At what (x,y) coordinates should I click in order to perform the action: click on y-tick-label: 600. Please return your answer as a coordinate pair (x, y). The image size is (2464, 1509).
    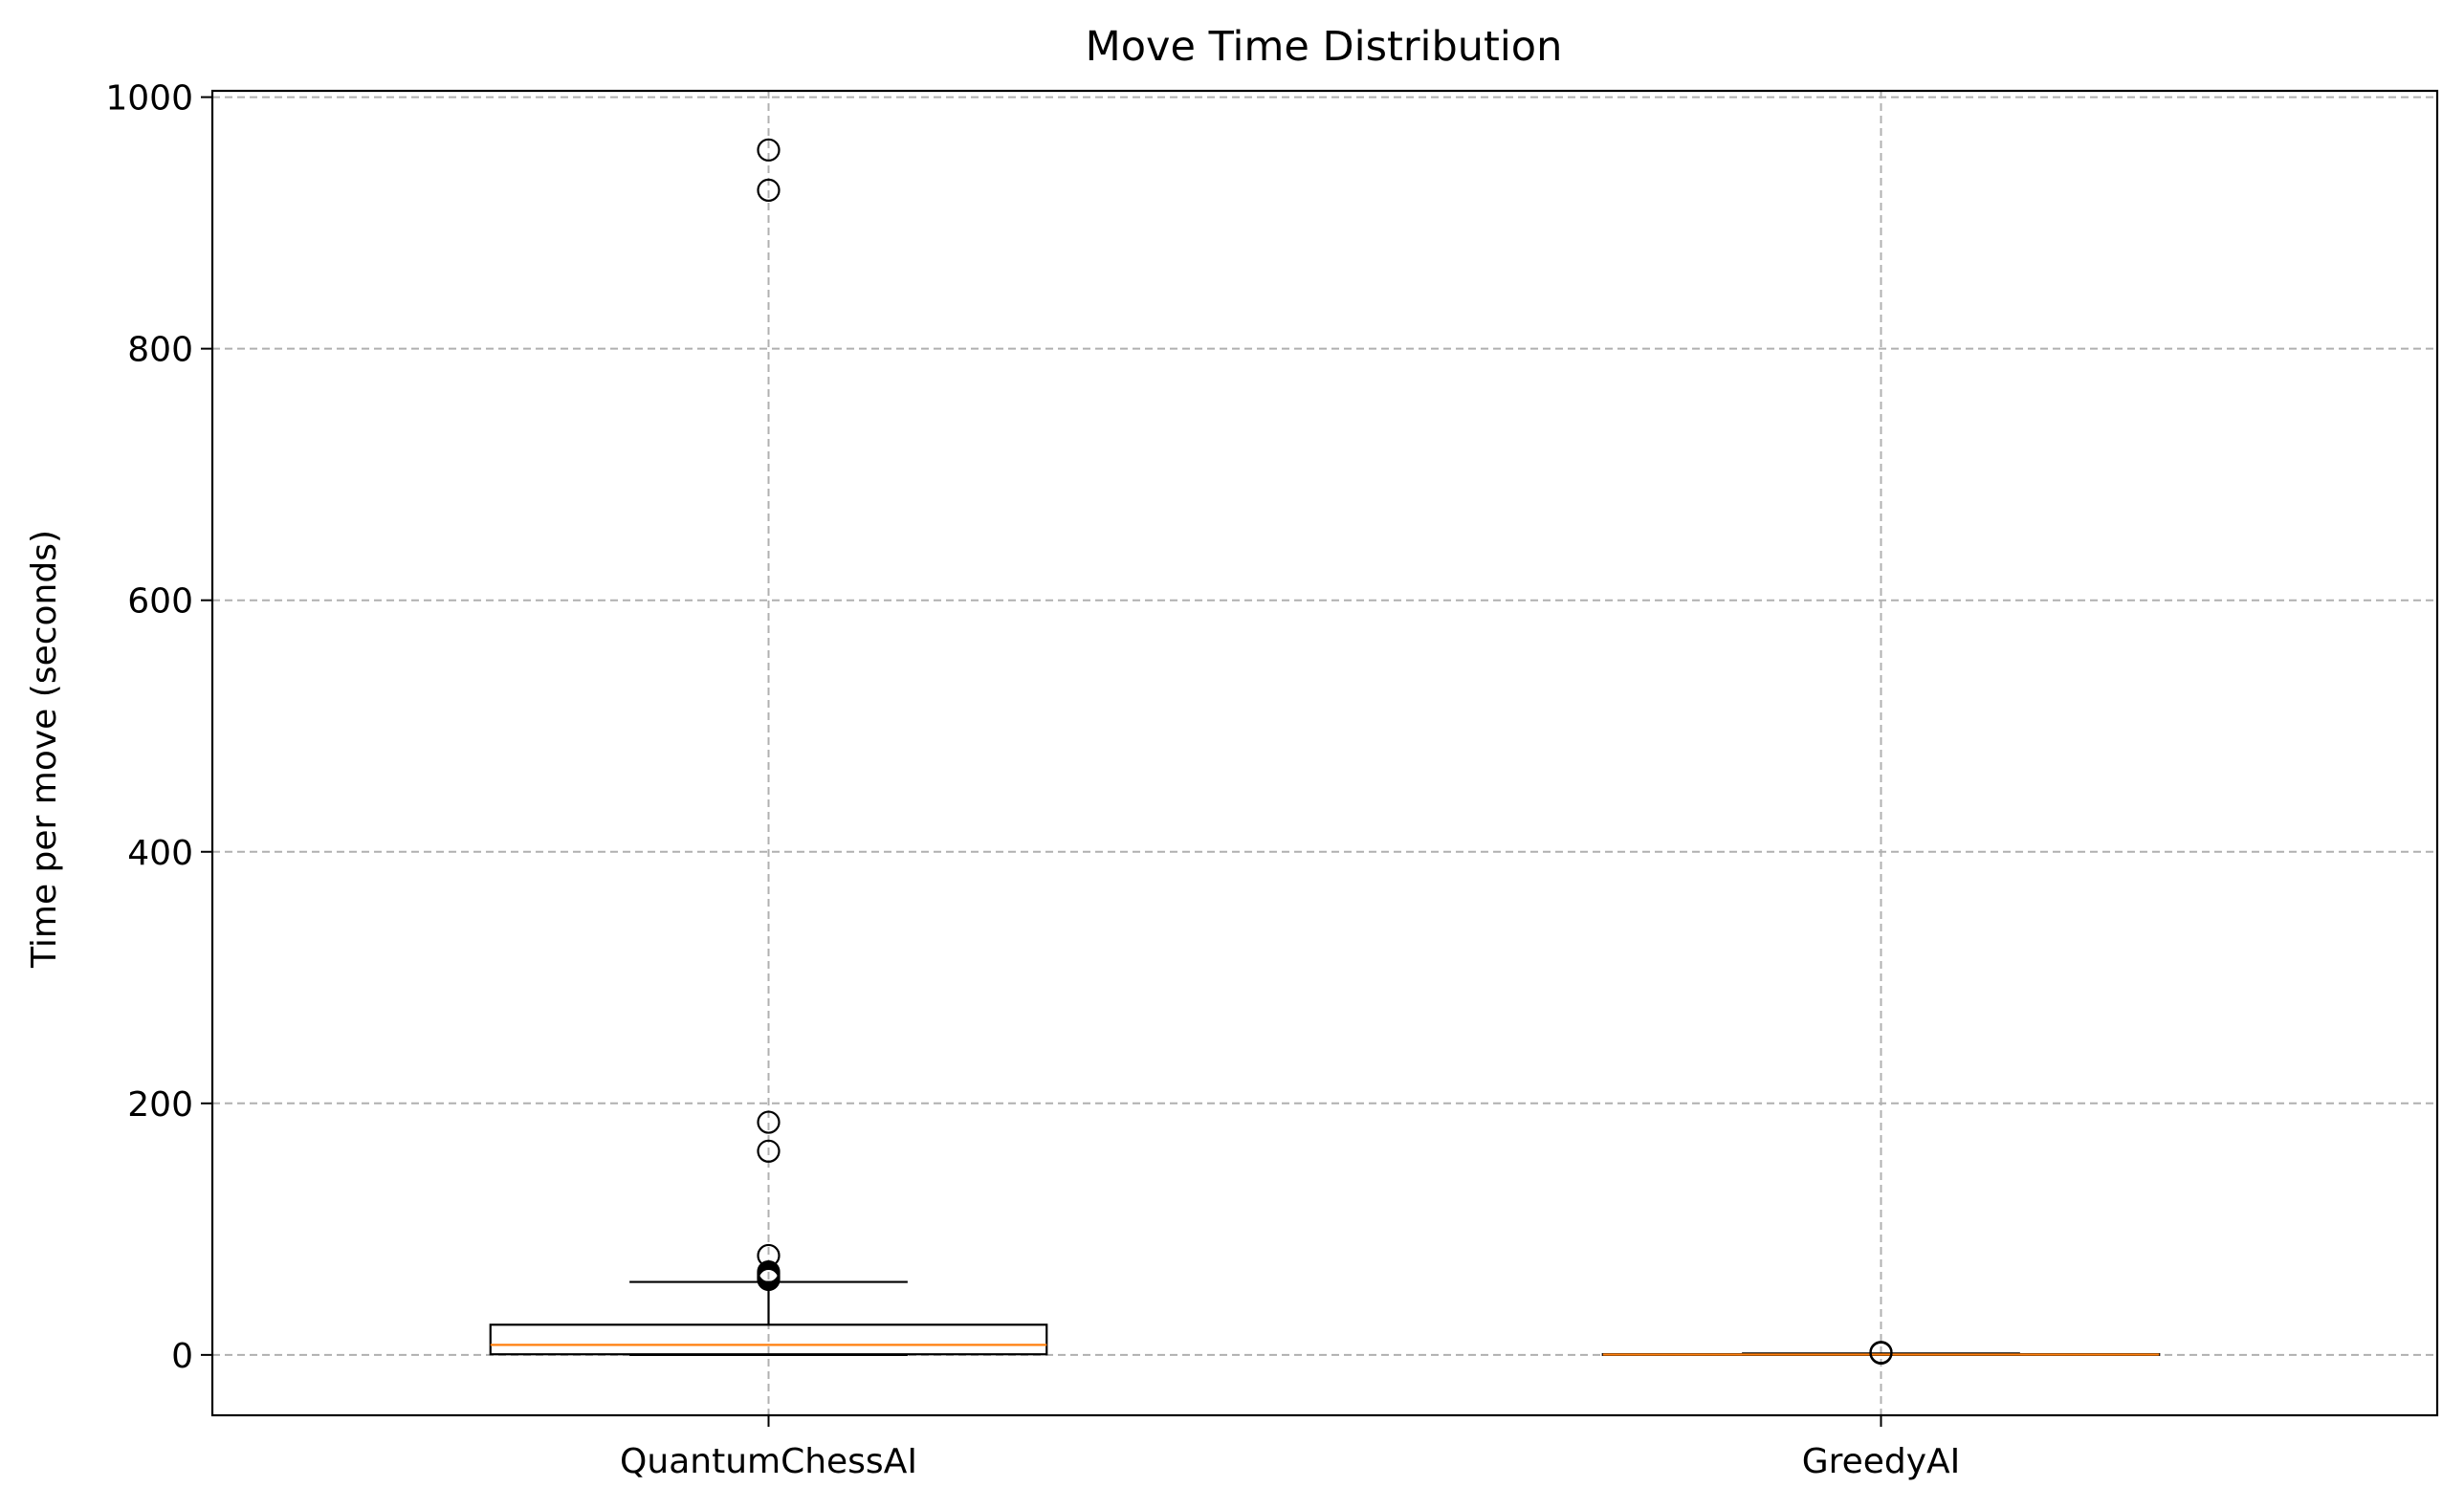
    Looking at the image, I should click on (160, 602).